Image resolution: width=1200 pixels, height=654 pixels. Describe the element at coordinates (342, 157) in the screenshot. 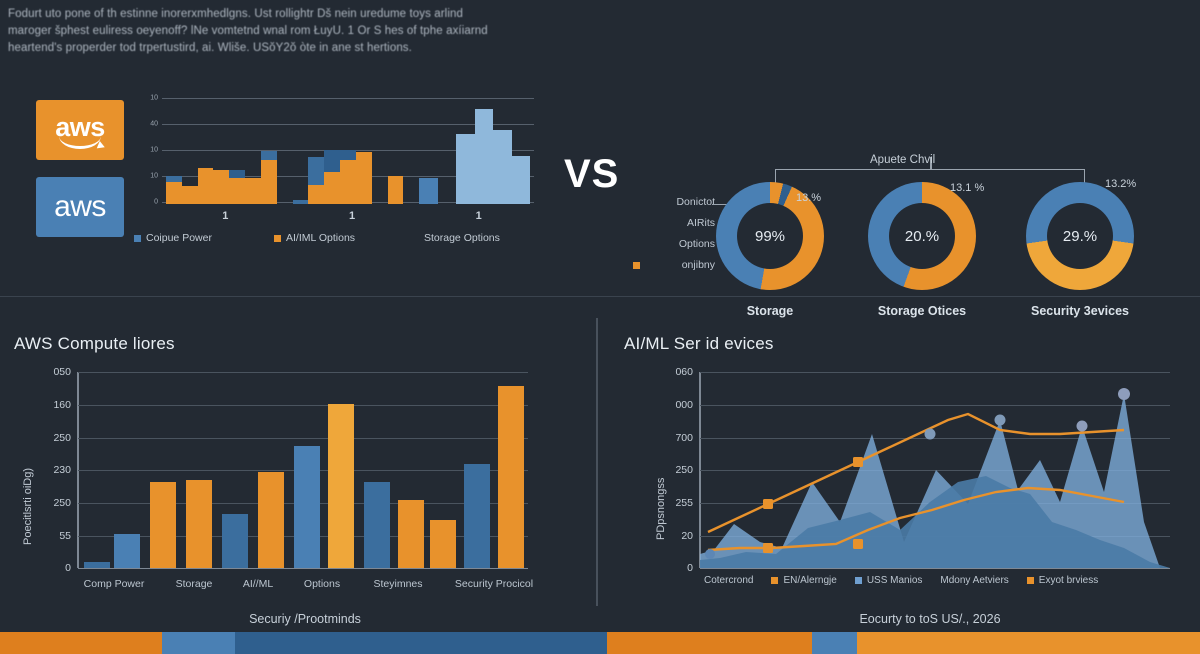

I see `mini-chart-plot: 10 40 10 10 0` at that location.